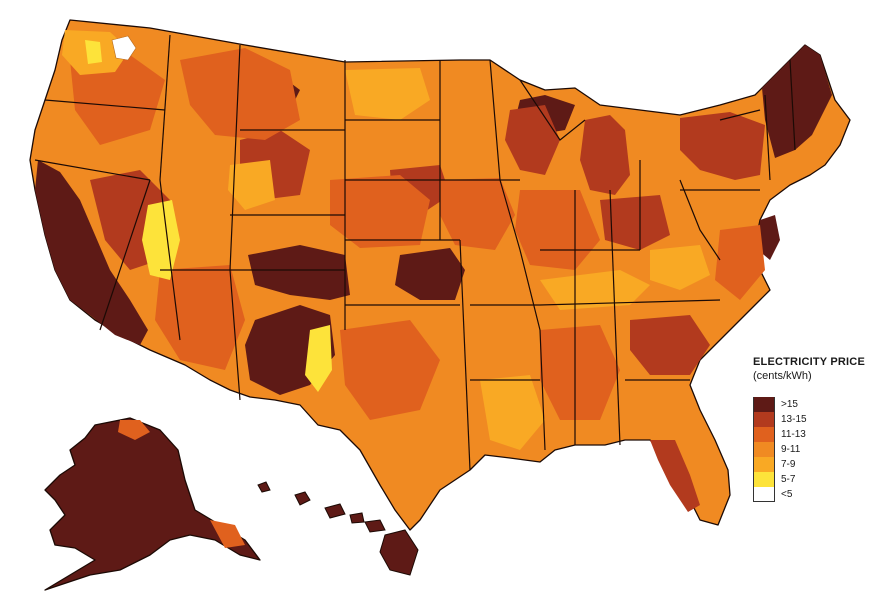 The image size is (872, 600). I want to click on hawaii, so click(338, 528).